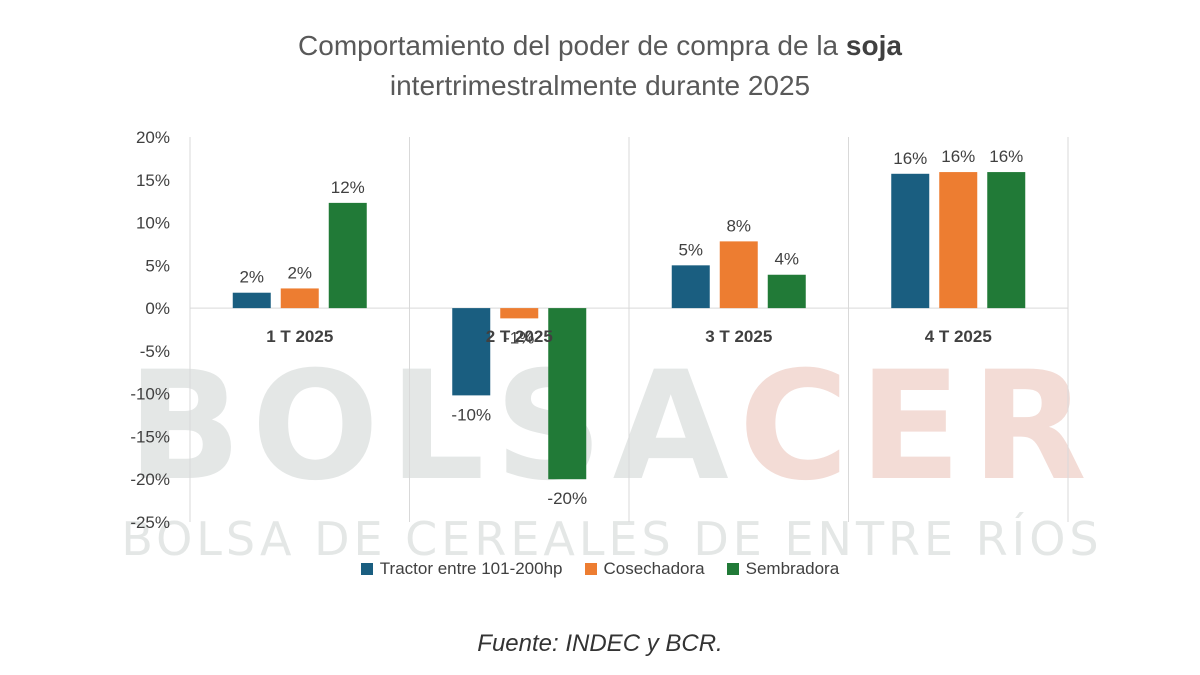 The width and height of the screenshot is (1200, 675). What do you see at coordinates (786, 259) in the screenshot?
I see `data-label: 4%` at bounding box center [786, 259].